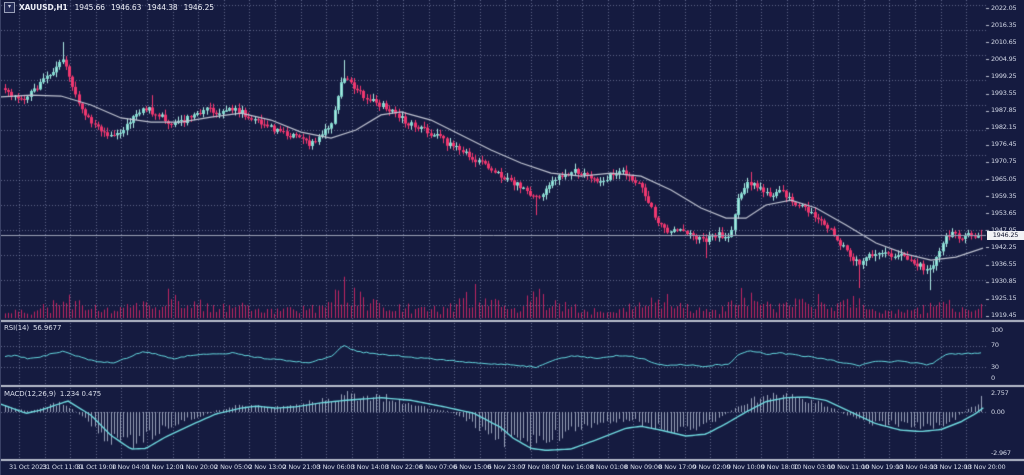 The height and width of the screenshot is (475, 1024). What do you see at coordinates (1005, 235) in the screenshot?
I see `current-price-tag: 1946.25` at bounding box center [1005, 235].